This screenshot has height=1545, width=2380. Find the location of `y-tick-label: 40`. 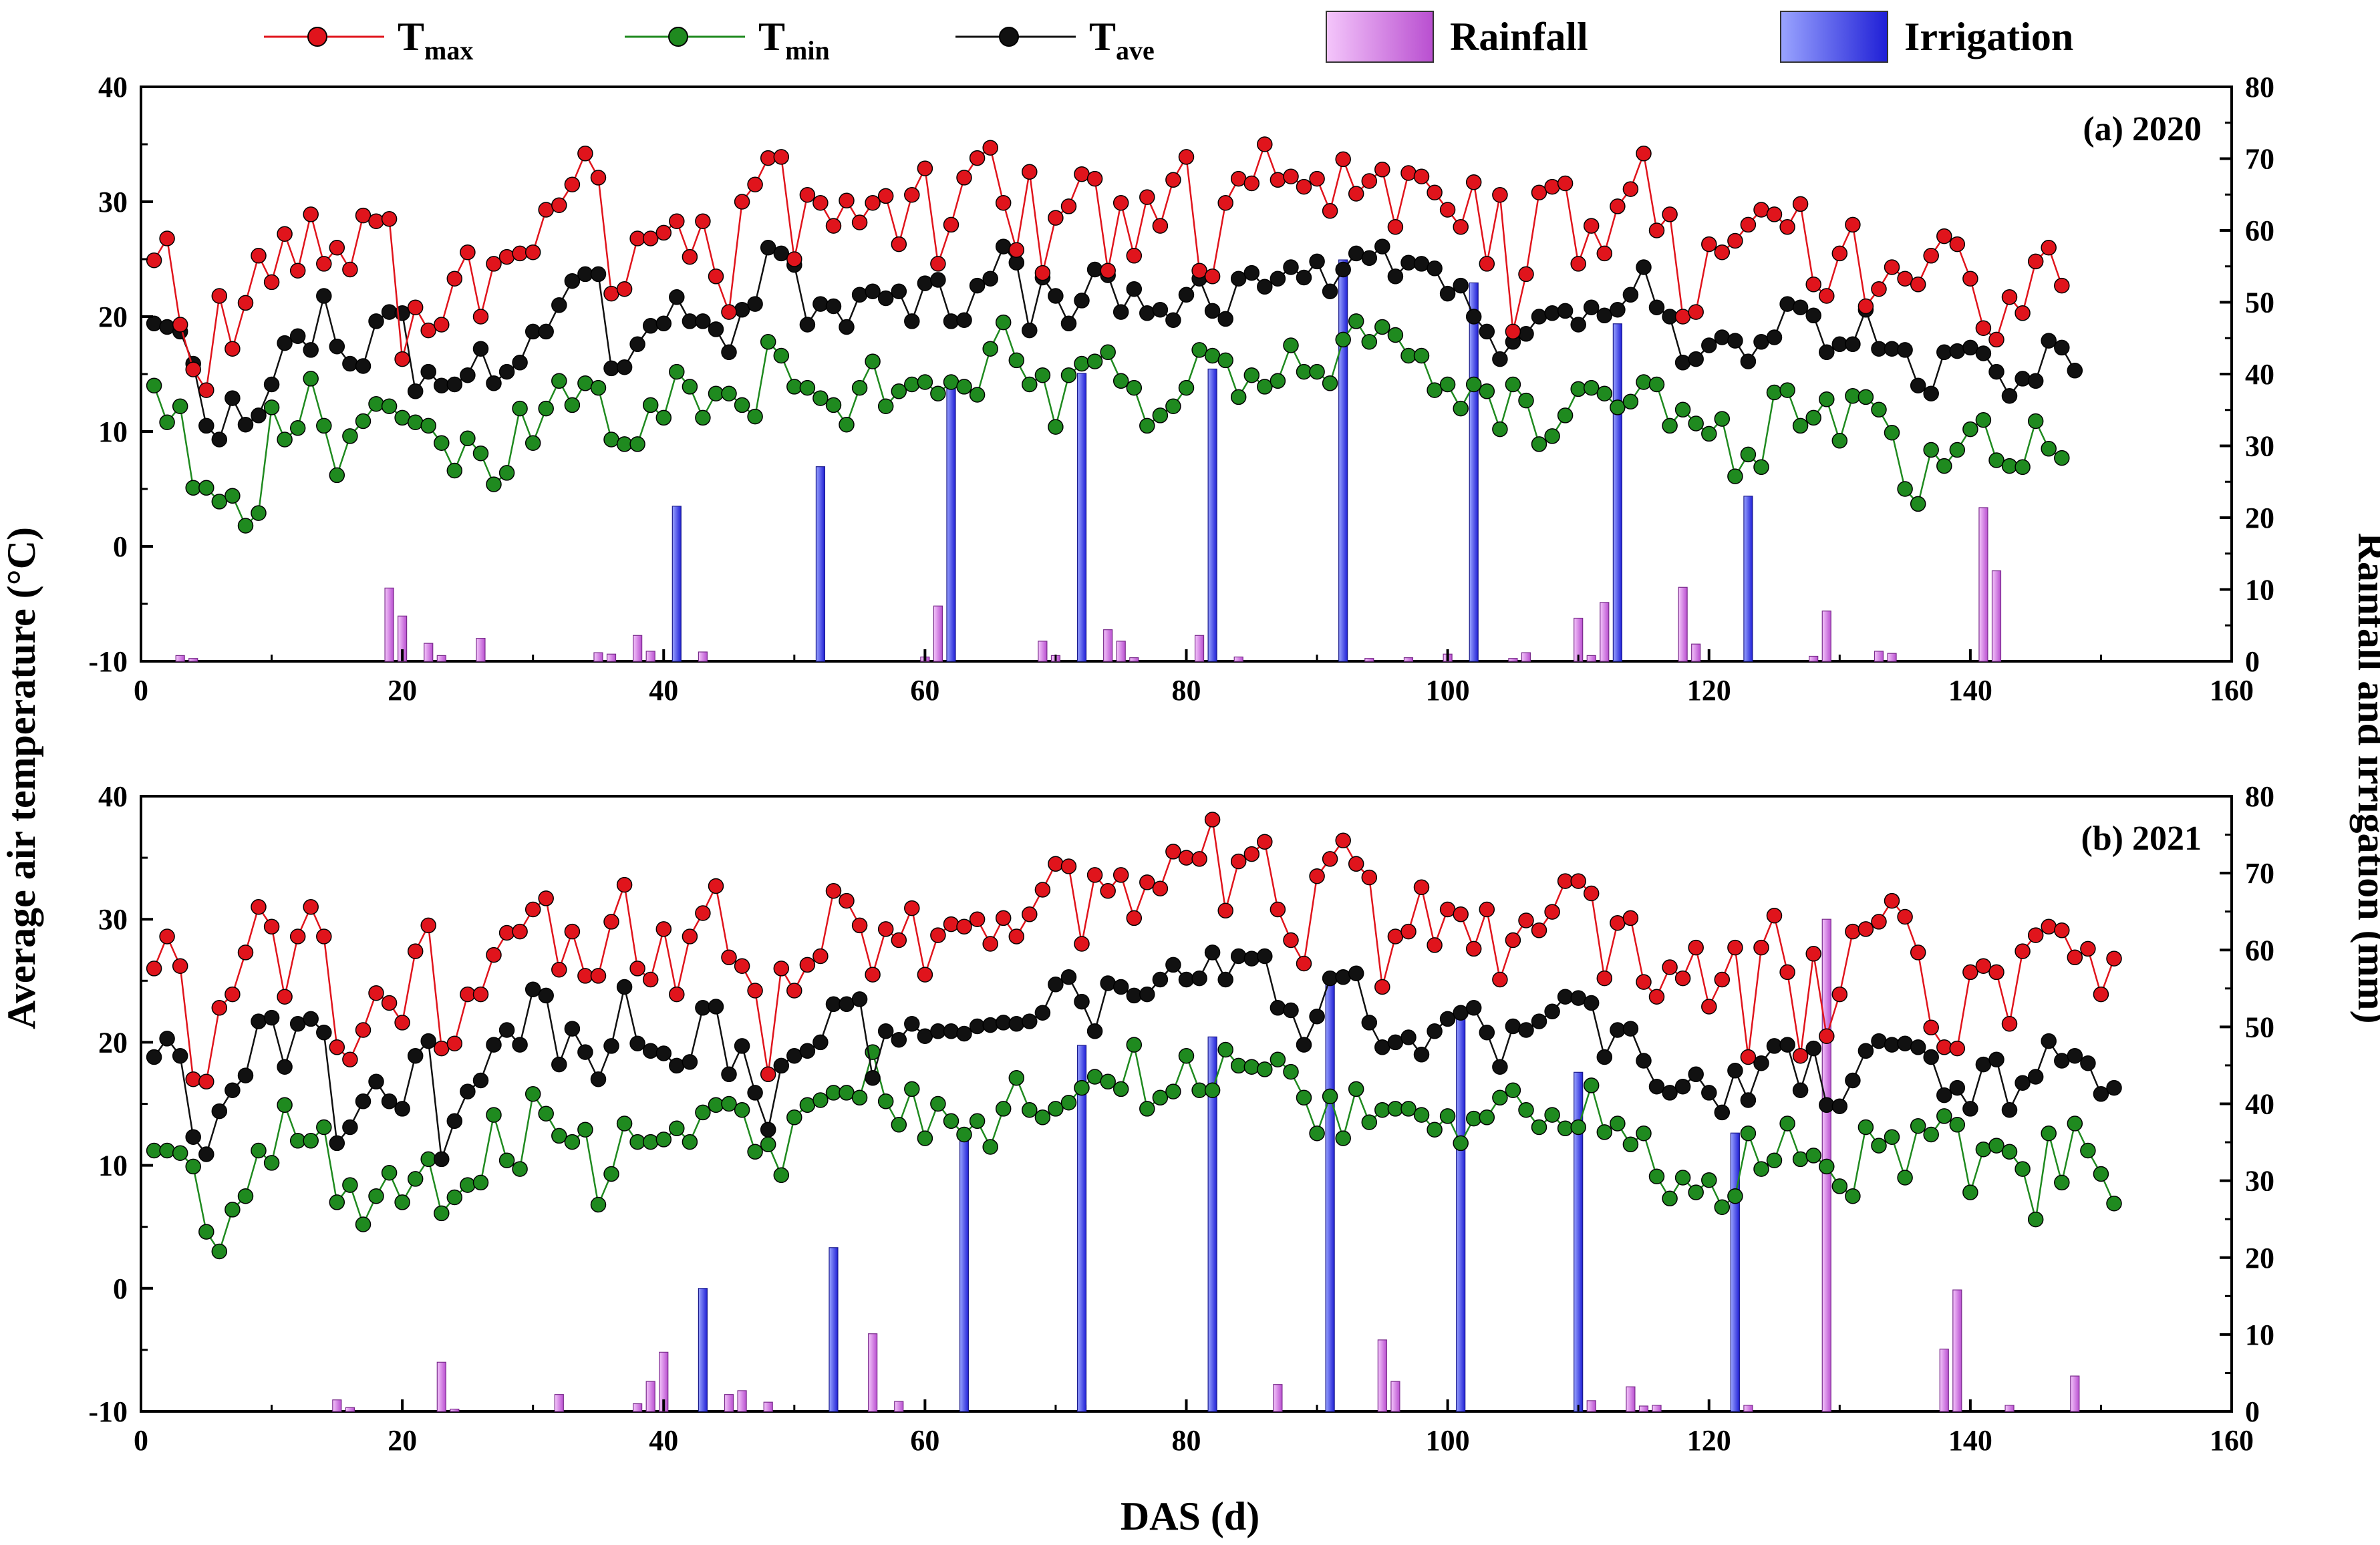

y-tick-label: 40 is located at coordinates (113, 796).